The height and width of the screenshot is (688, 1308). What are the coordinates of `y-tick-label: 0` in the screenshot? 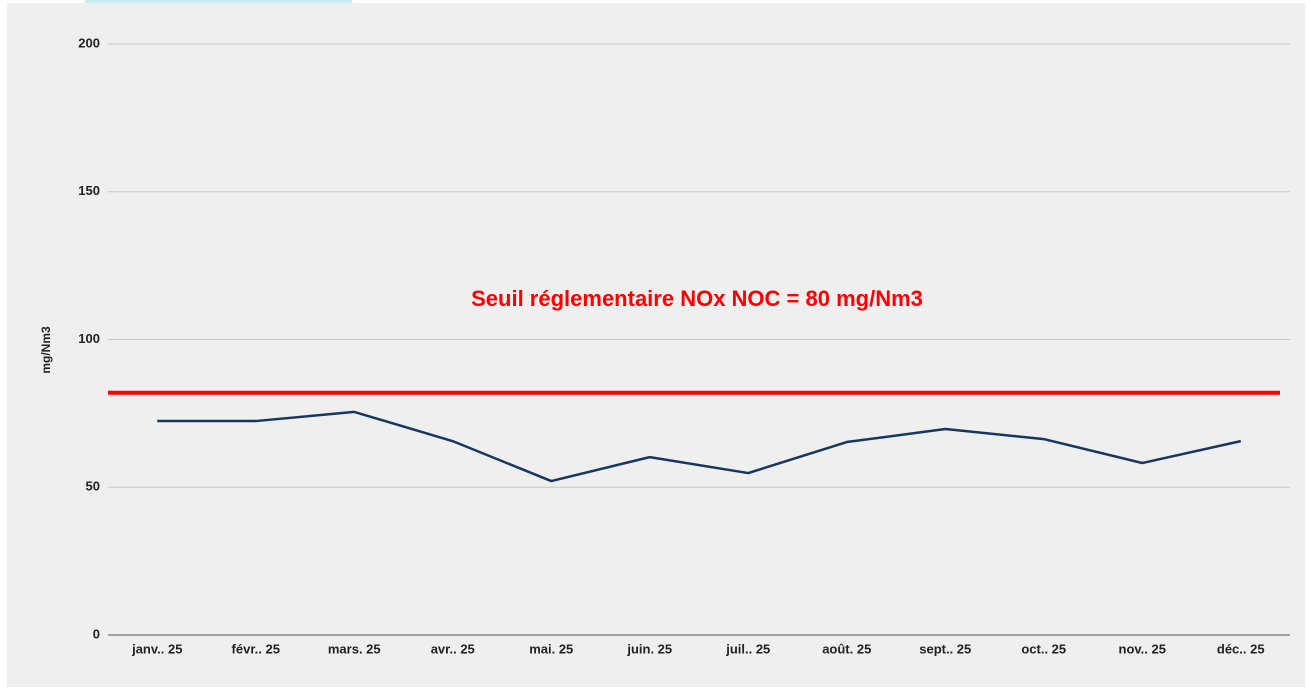 It's located at (96, 633).